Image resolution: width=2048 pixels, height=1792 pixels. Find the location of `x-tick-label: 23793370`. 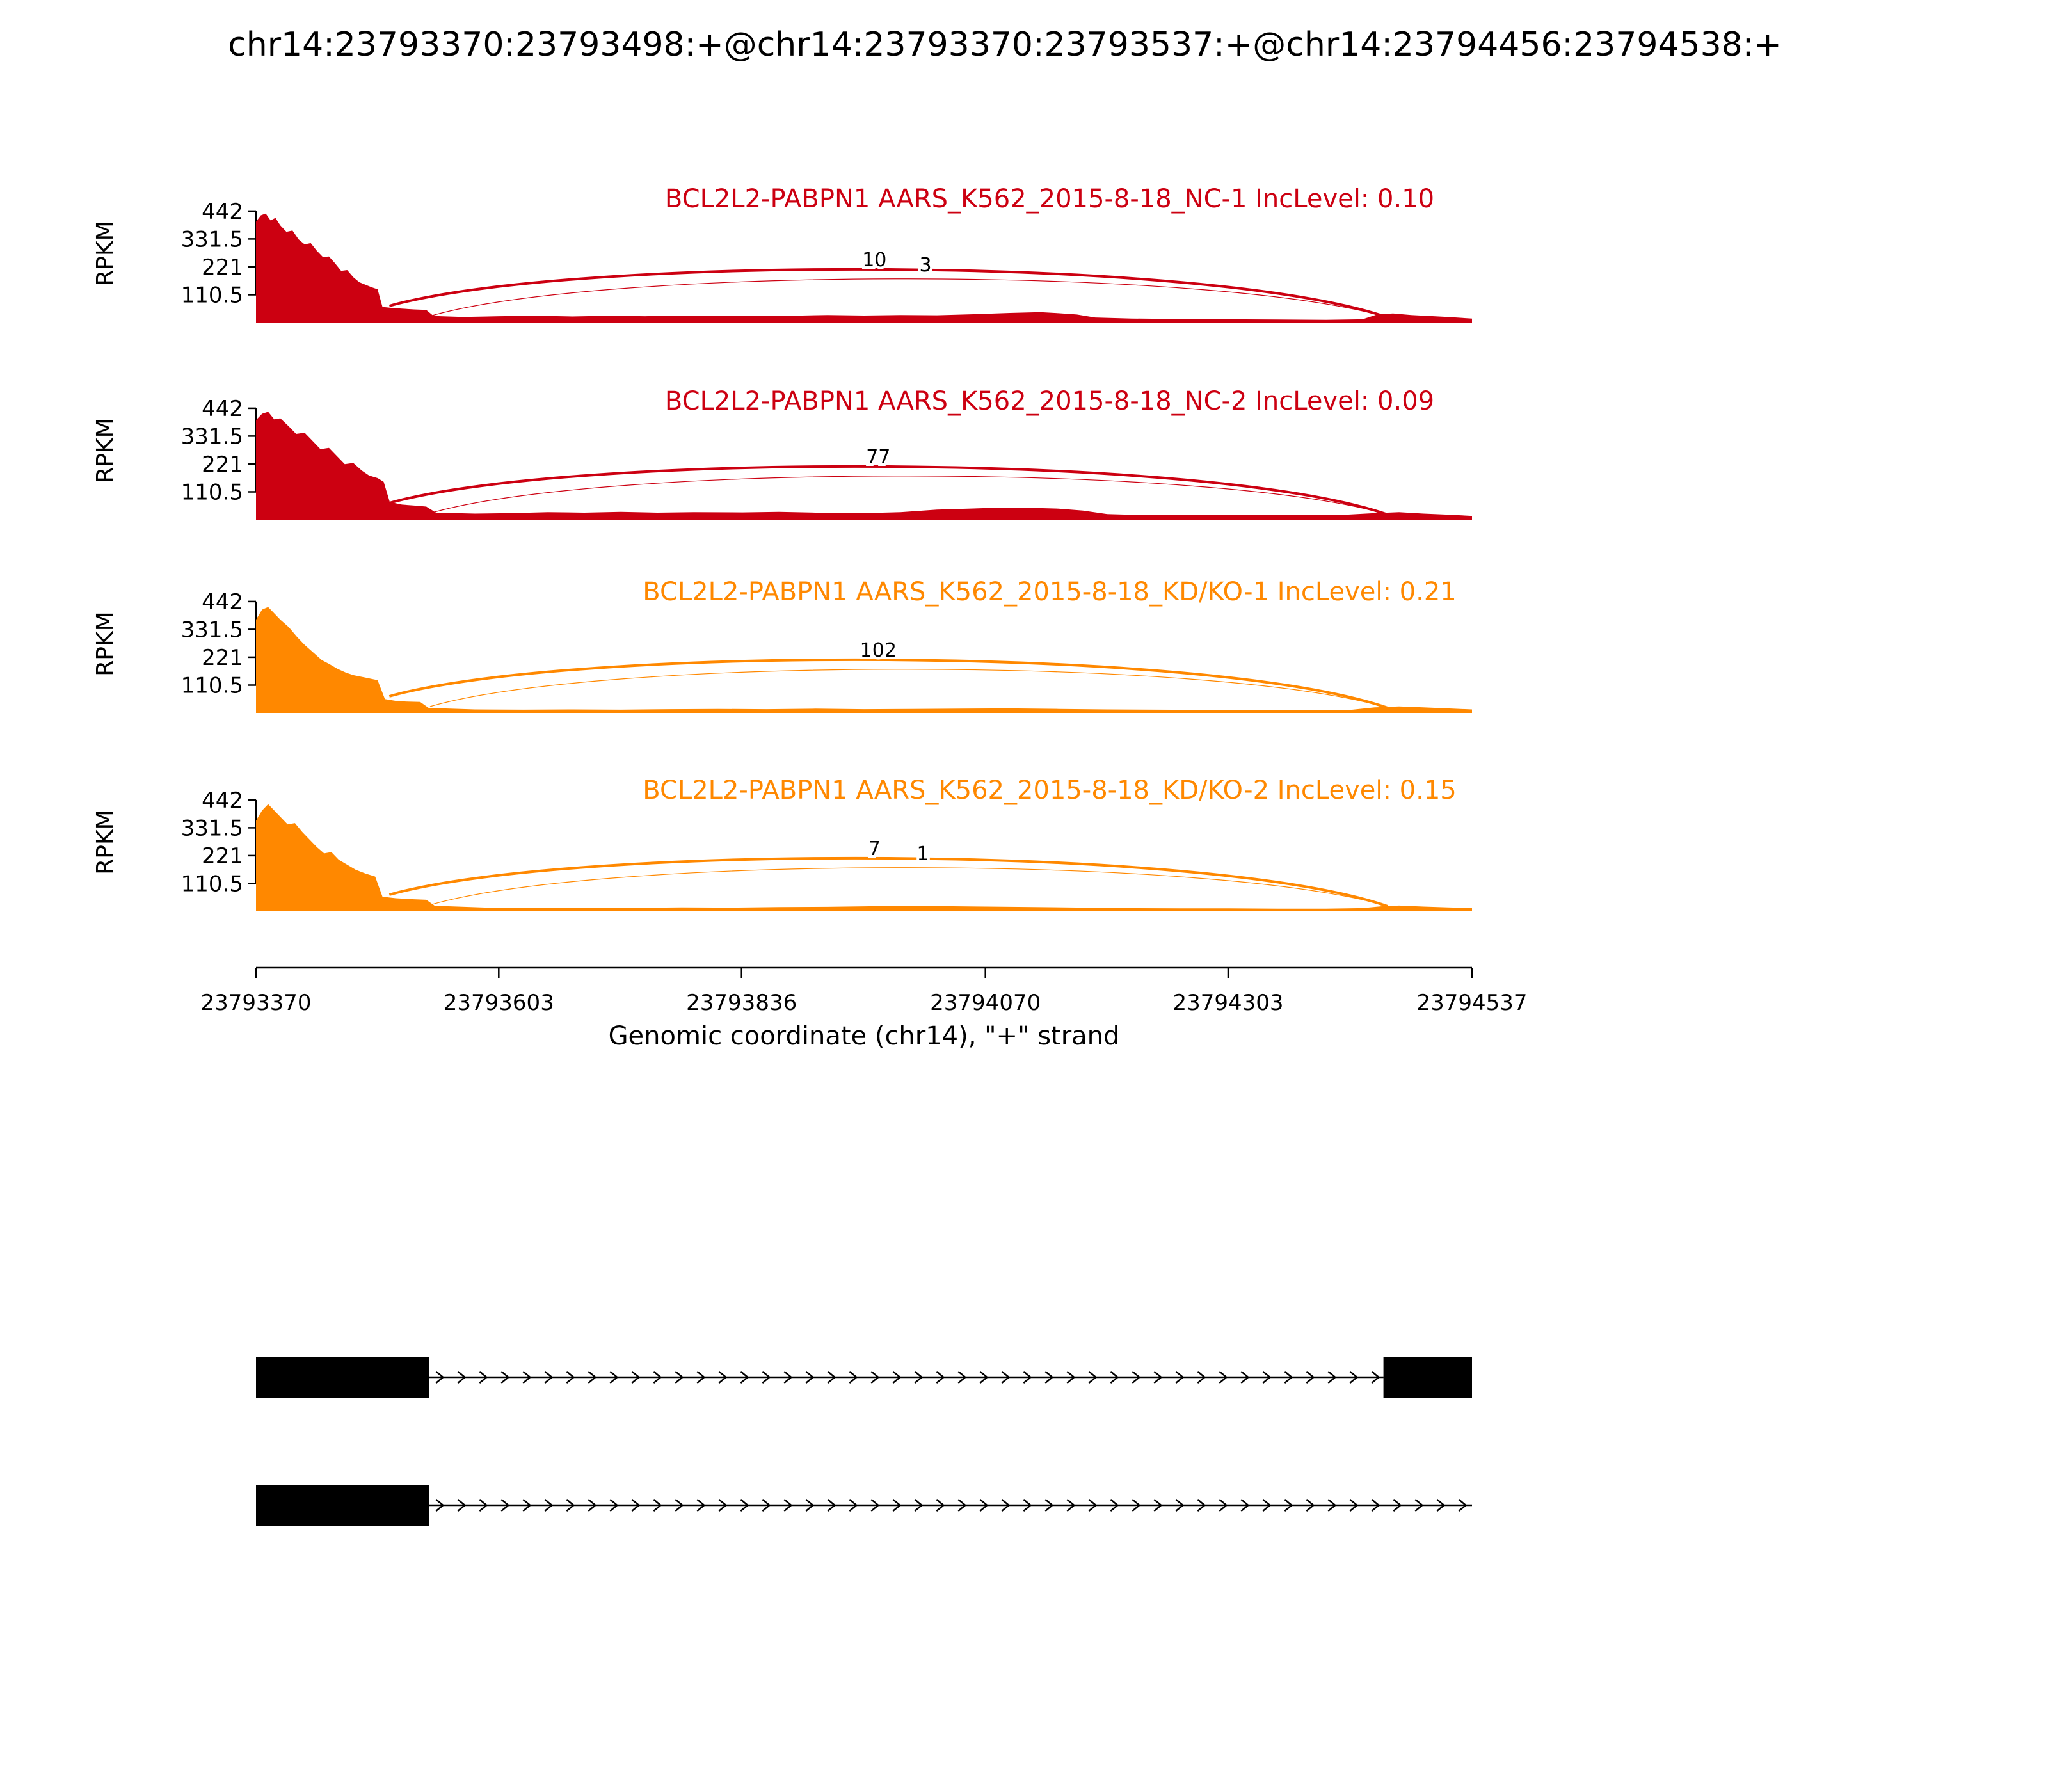

x-tick-label: 23793370 is located at coordinates (255, 1003).